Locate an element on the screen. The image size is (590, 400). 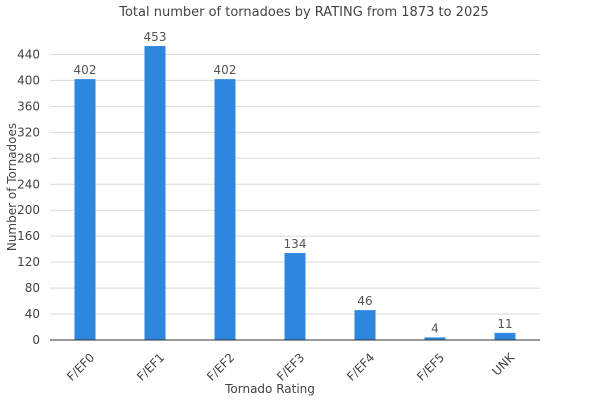
x-tick-label: F/EF3 is located at coordinates (290, 366).